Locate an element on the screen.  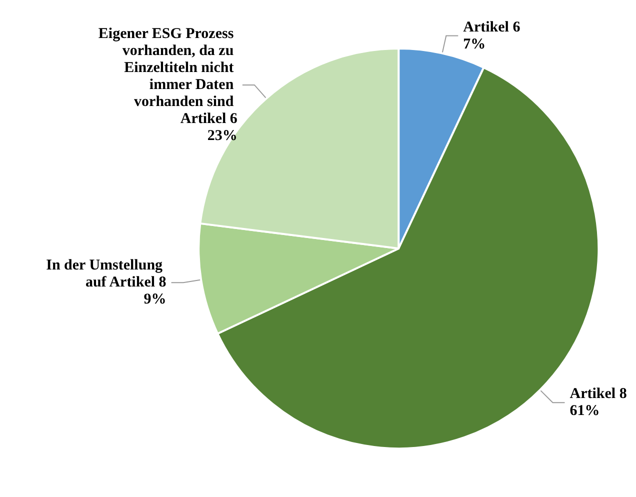
data-label: 23% is located at coordinates (222, 136).